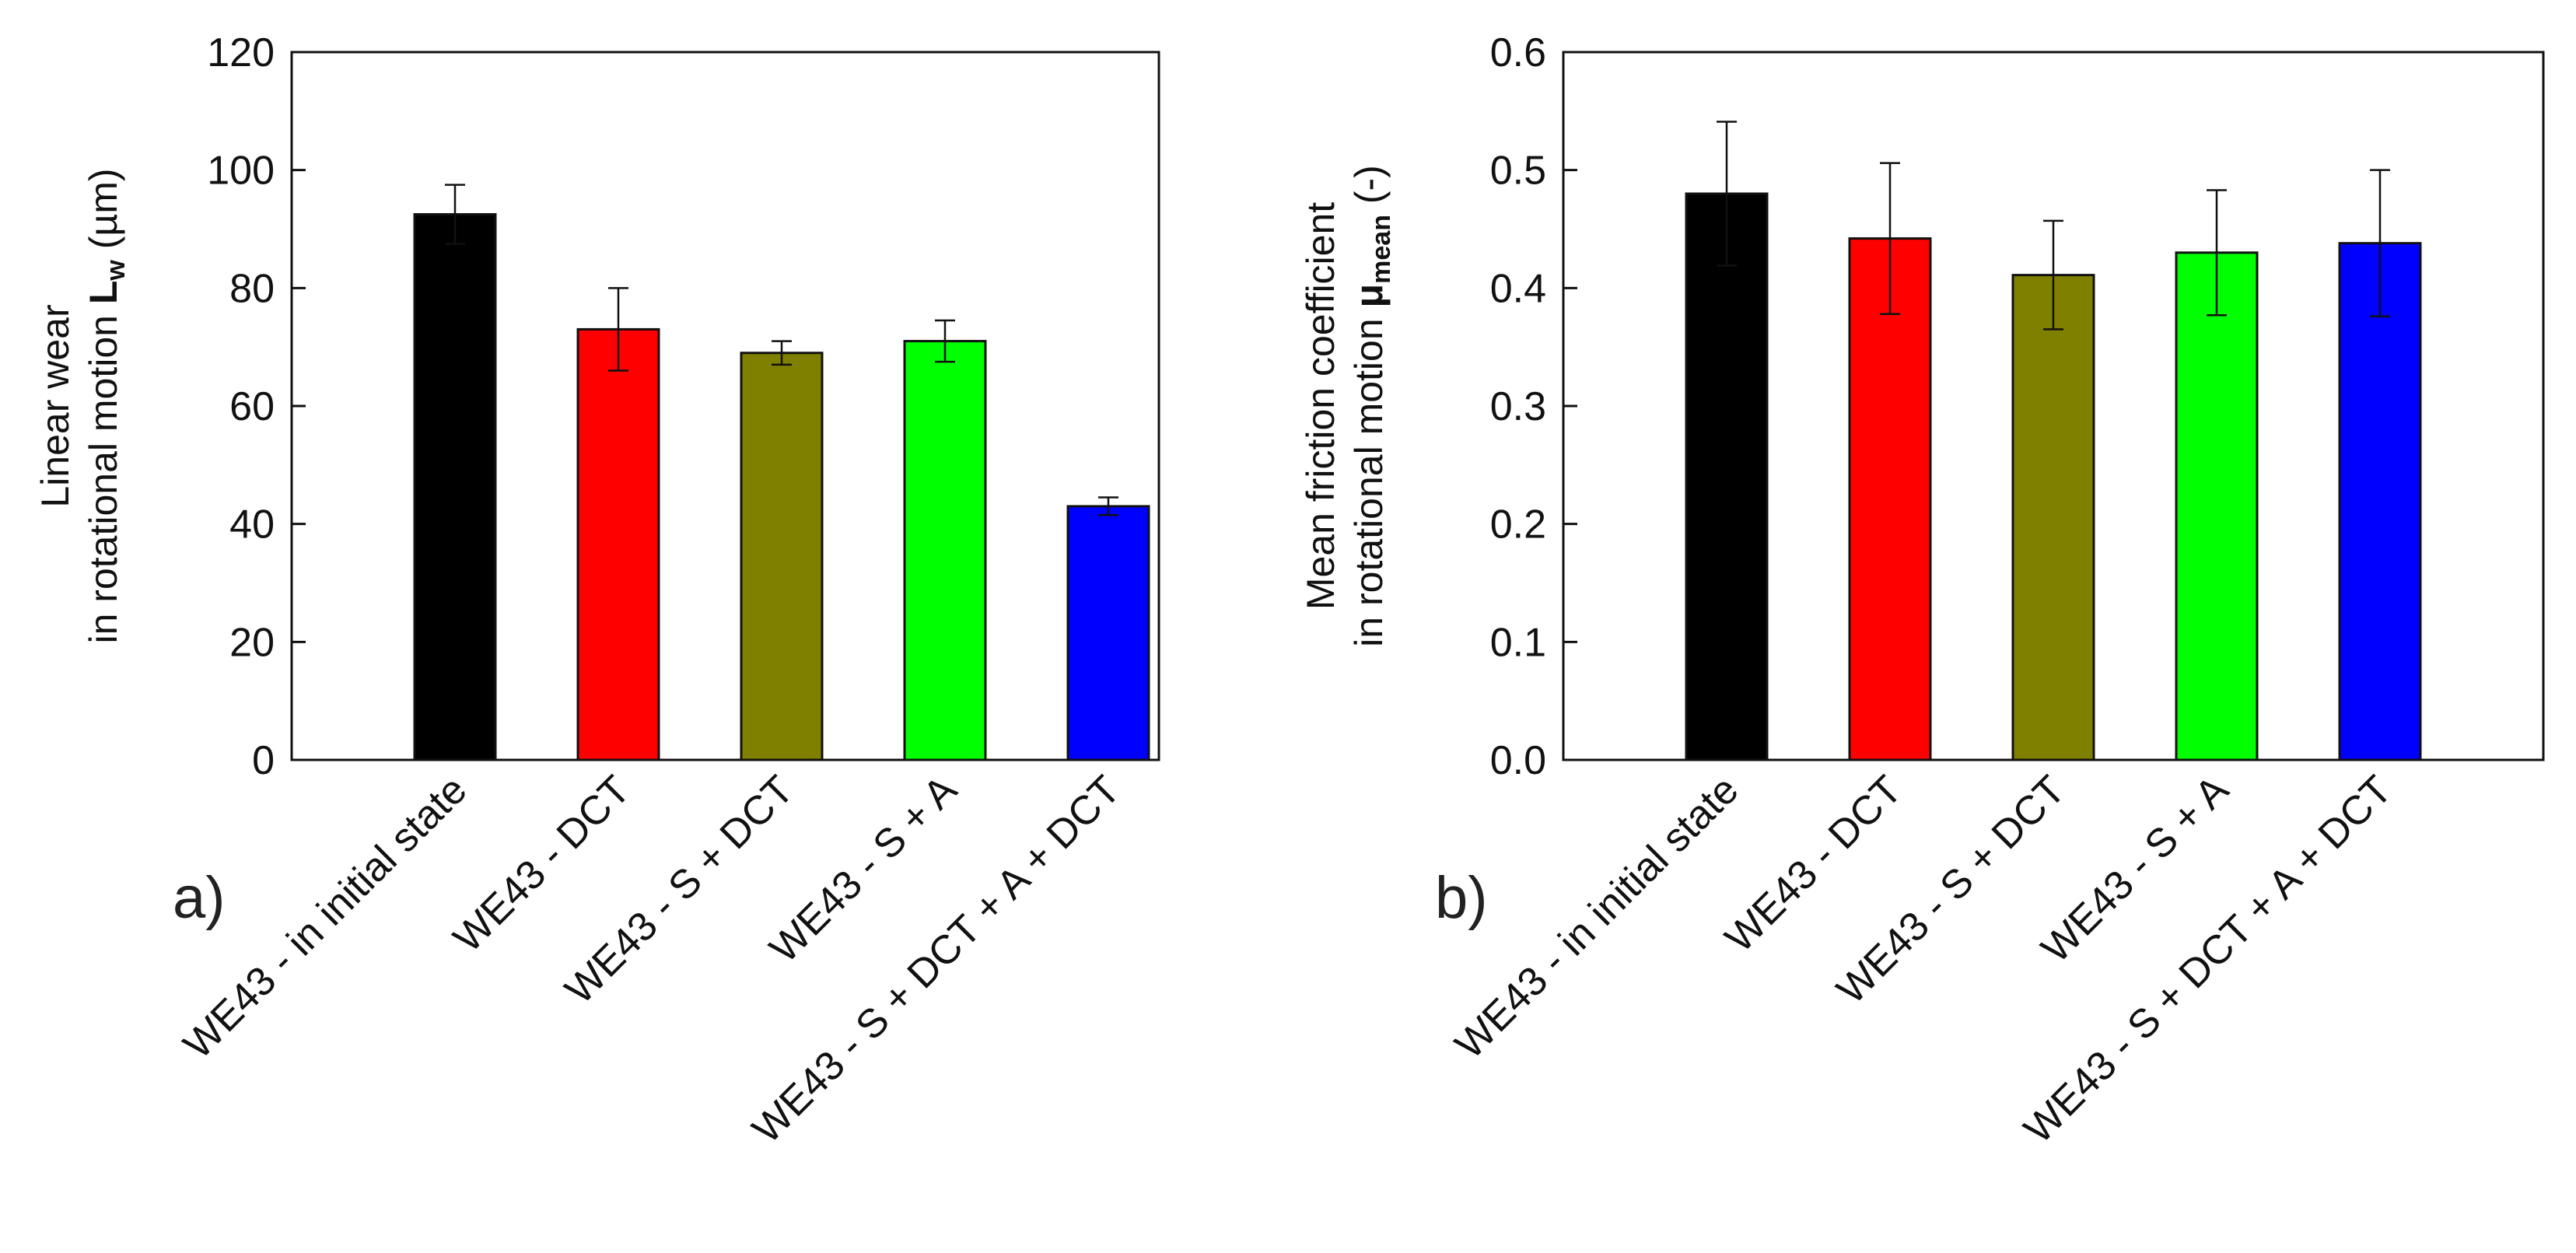 The width and height of the screenshot is (2576, 1253). What do you see at coordinates (1369, 296) in the screenshot?
I see `chart-b-ylabel-symbol: μ` at bounding box center [1369, 296].